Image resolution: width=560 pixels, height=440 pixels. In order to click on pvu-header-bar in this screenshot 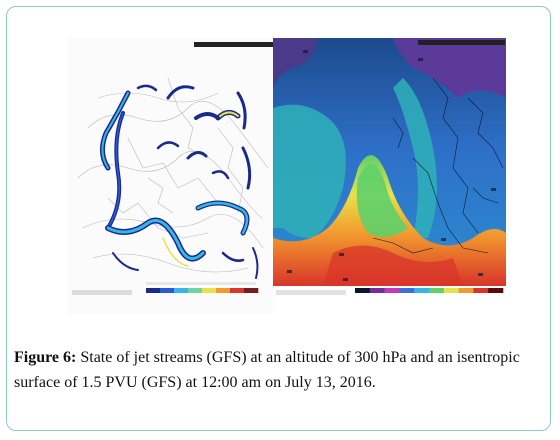, I will do `click(461, 42)`.